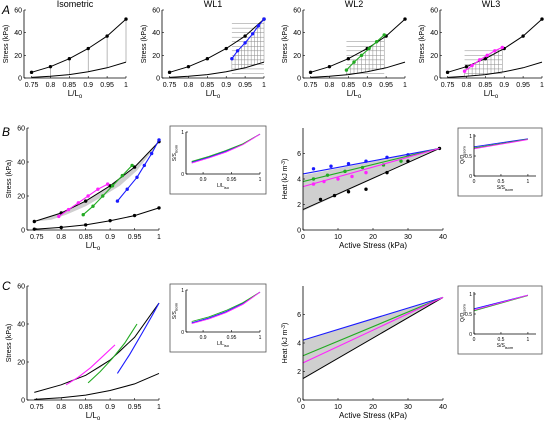 The height and width of the screenshot is (424, 546). I want to click on y-tick-label: 0.5, so click(468, 157).